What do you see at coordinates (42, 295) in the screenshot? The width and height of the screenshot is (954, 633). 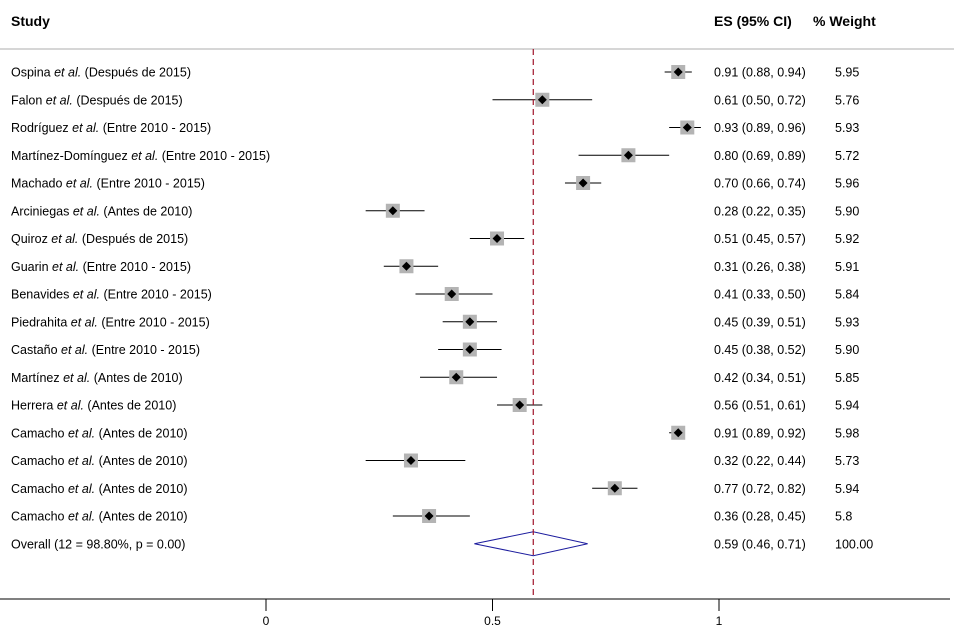 I see `study-author: Benavides` at bounding box center [42, 295].